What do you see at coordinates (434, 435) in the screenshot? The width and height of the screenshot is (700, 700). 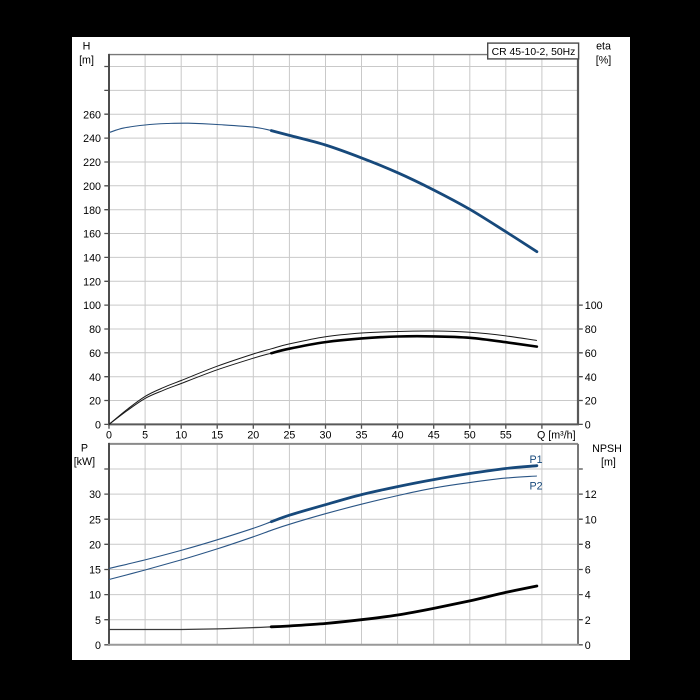 I see `svg-text: 45` at bounding box center [434, 435].